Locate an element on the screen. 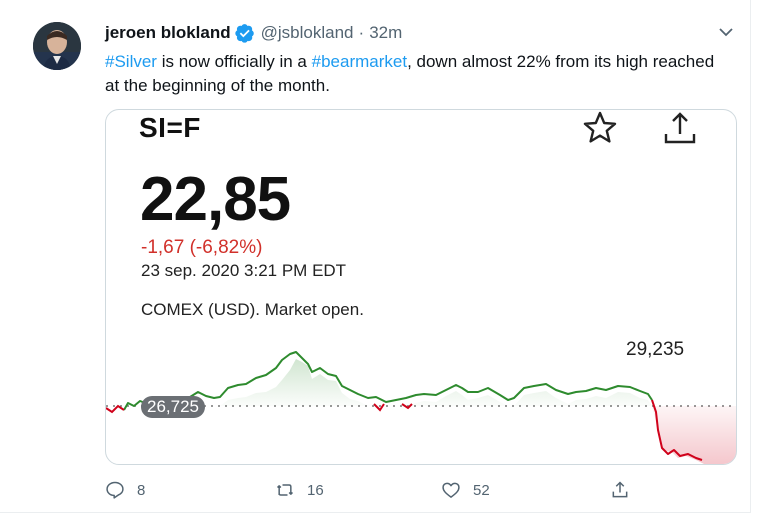 The width and height of the screenshot is (764, 524). ticker-symbol: SI=F is located at coordinates (170, 127).